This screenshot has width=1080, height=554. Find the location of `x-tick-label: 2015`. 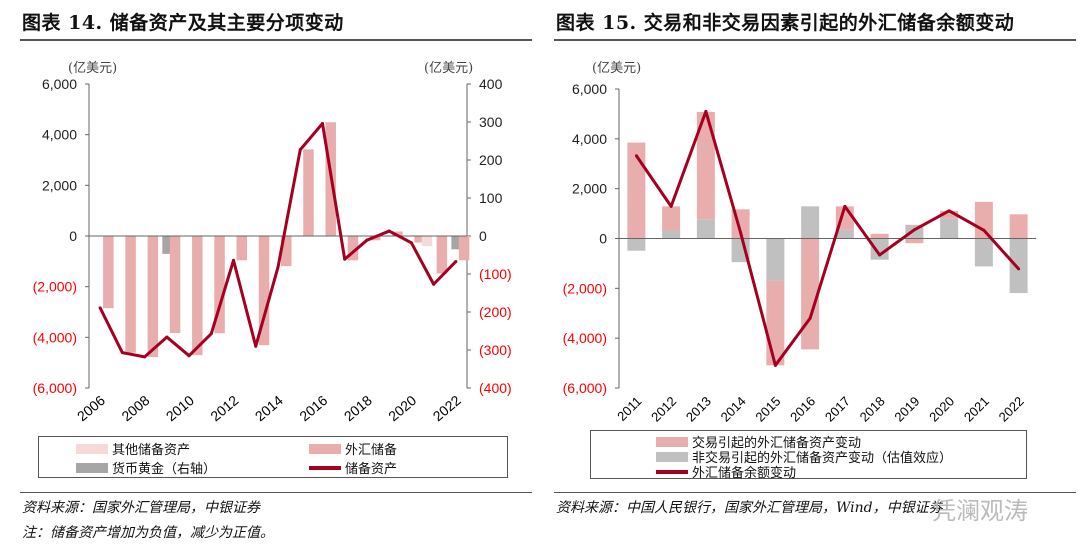

x-tick-label: 2015 is located at coordinates (767, 409).